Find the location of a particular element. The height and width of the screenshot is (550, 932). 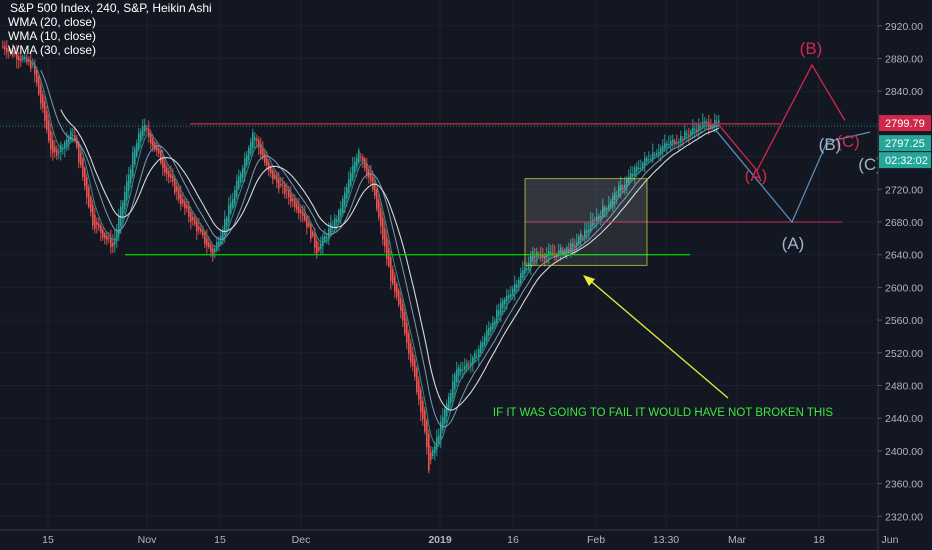

x-tick-label: Nov is located at coordinates (147, 540).